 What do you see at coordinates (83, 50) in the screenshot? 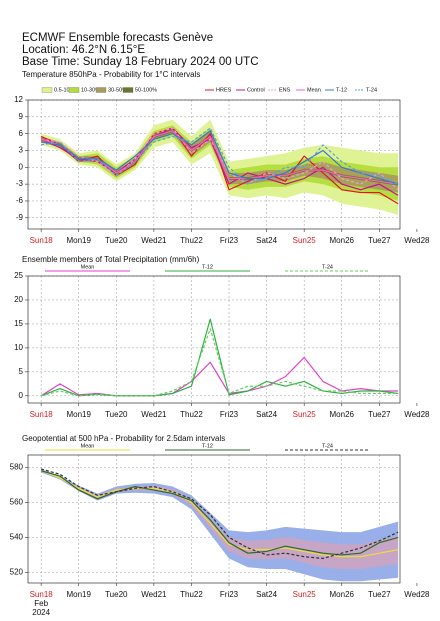
I see `location: Location: 46.2°N 6.15°E` at bounding box center [83, 50].